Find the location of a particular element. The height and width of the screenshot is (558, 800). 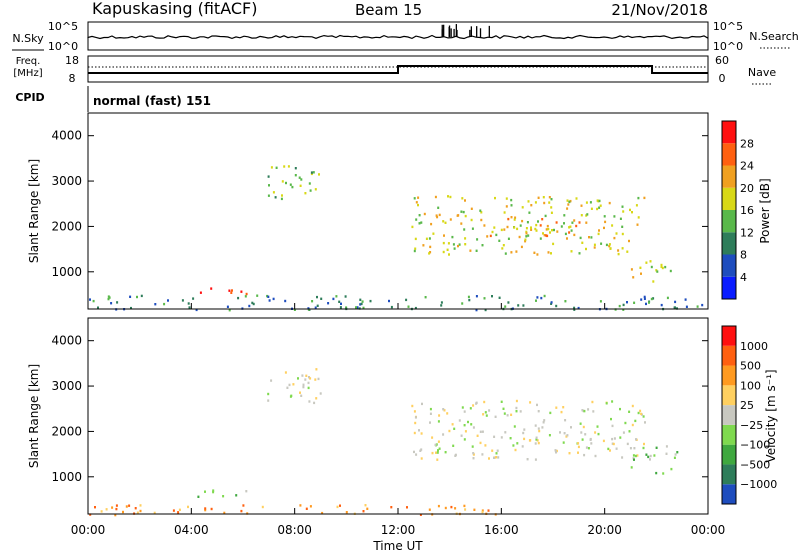

time-tick-label: 16:00 is located at coordinates (501, 530).